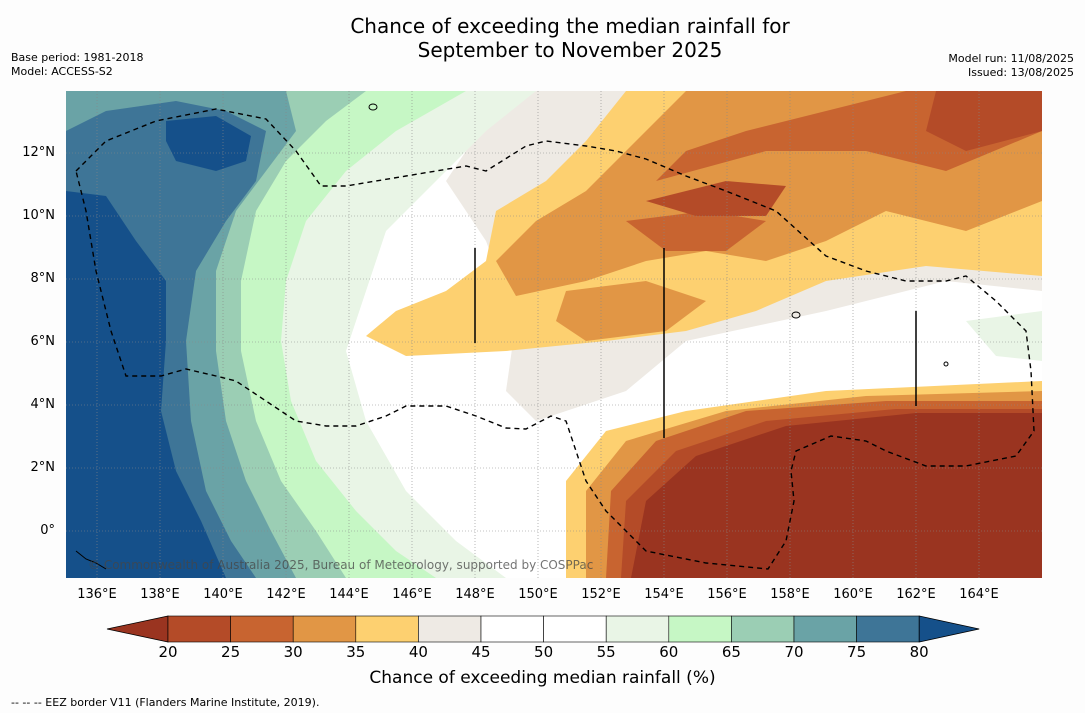  What do you see at coordinates (669, 652) in the screenshot?
I see `colorbar-tick-label: 60` at bounding box center [669, 652].